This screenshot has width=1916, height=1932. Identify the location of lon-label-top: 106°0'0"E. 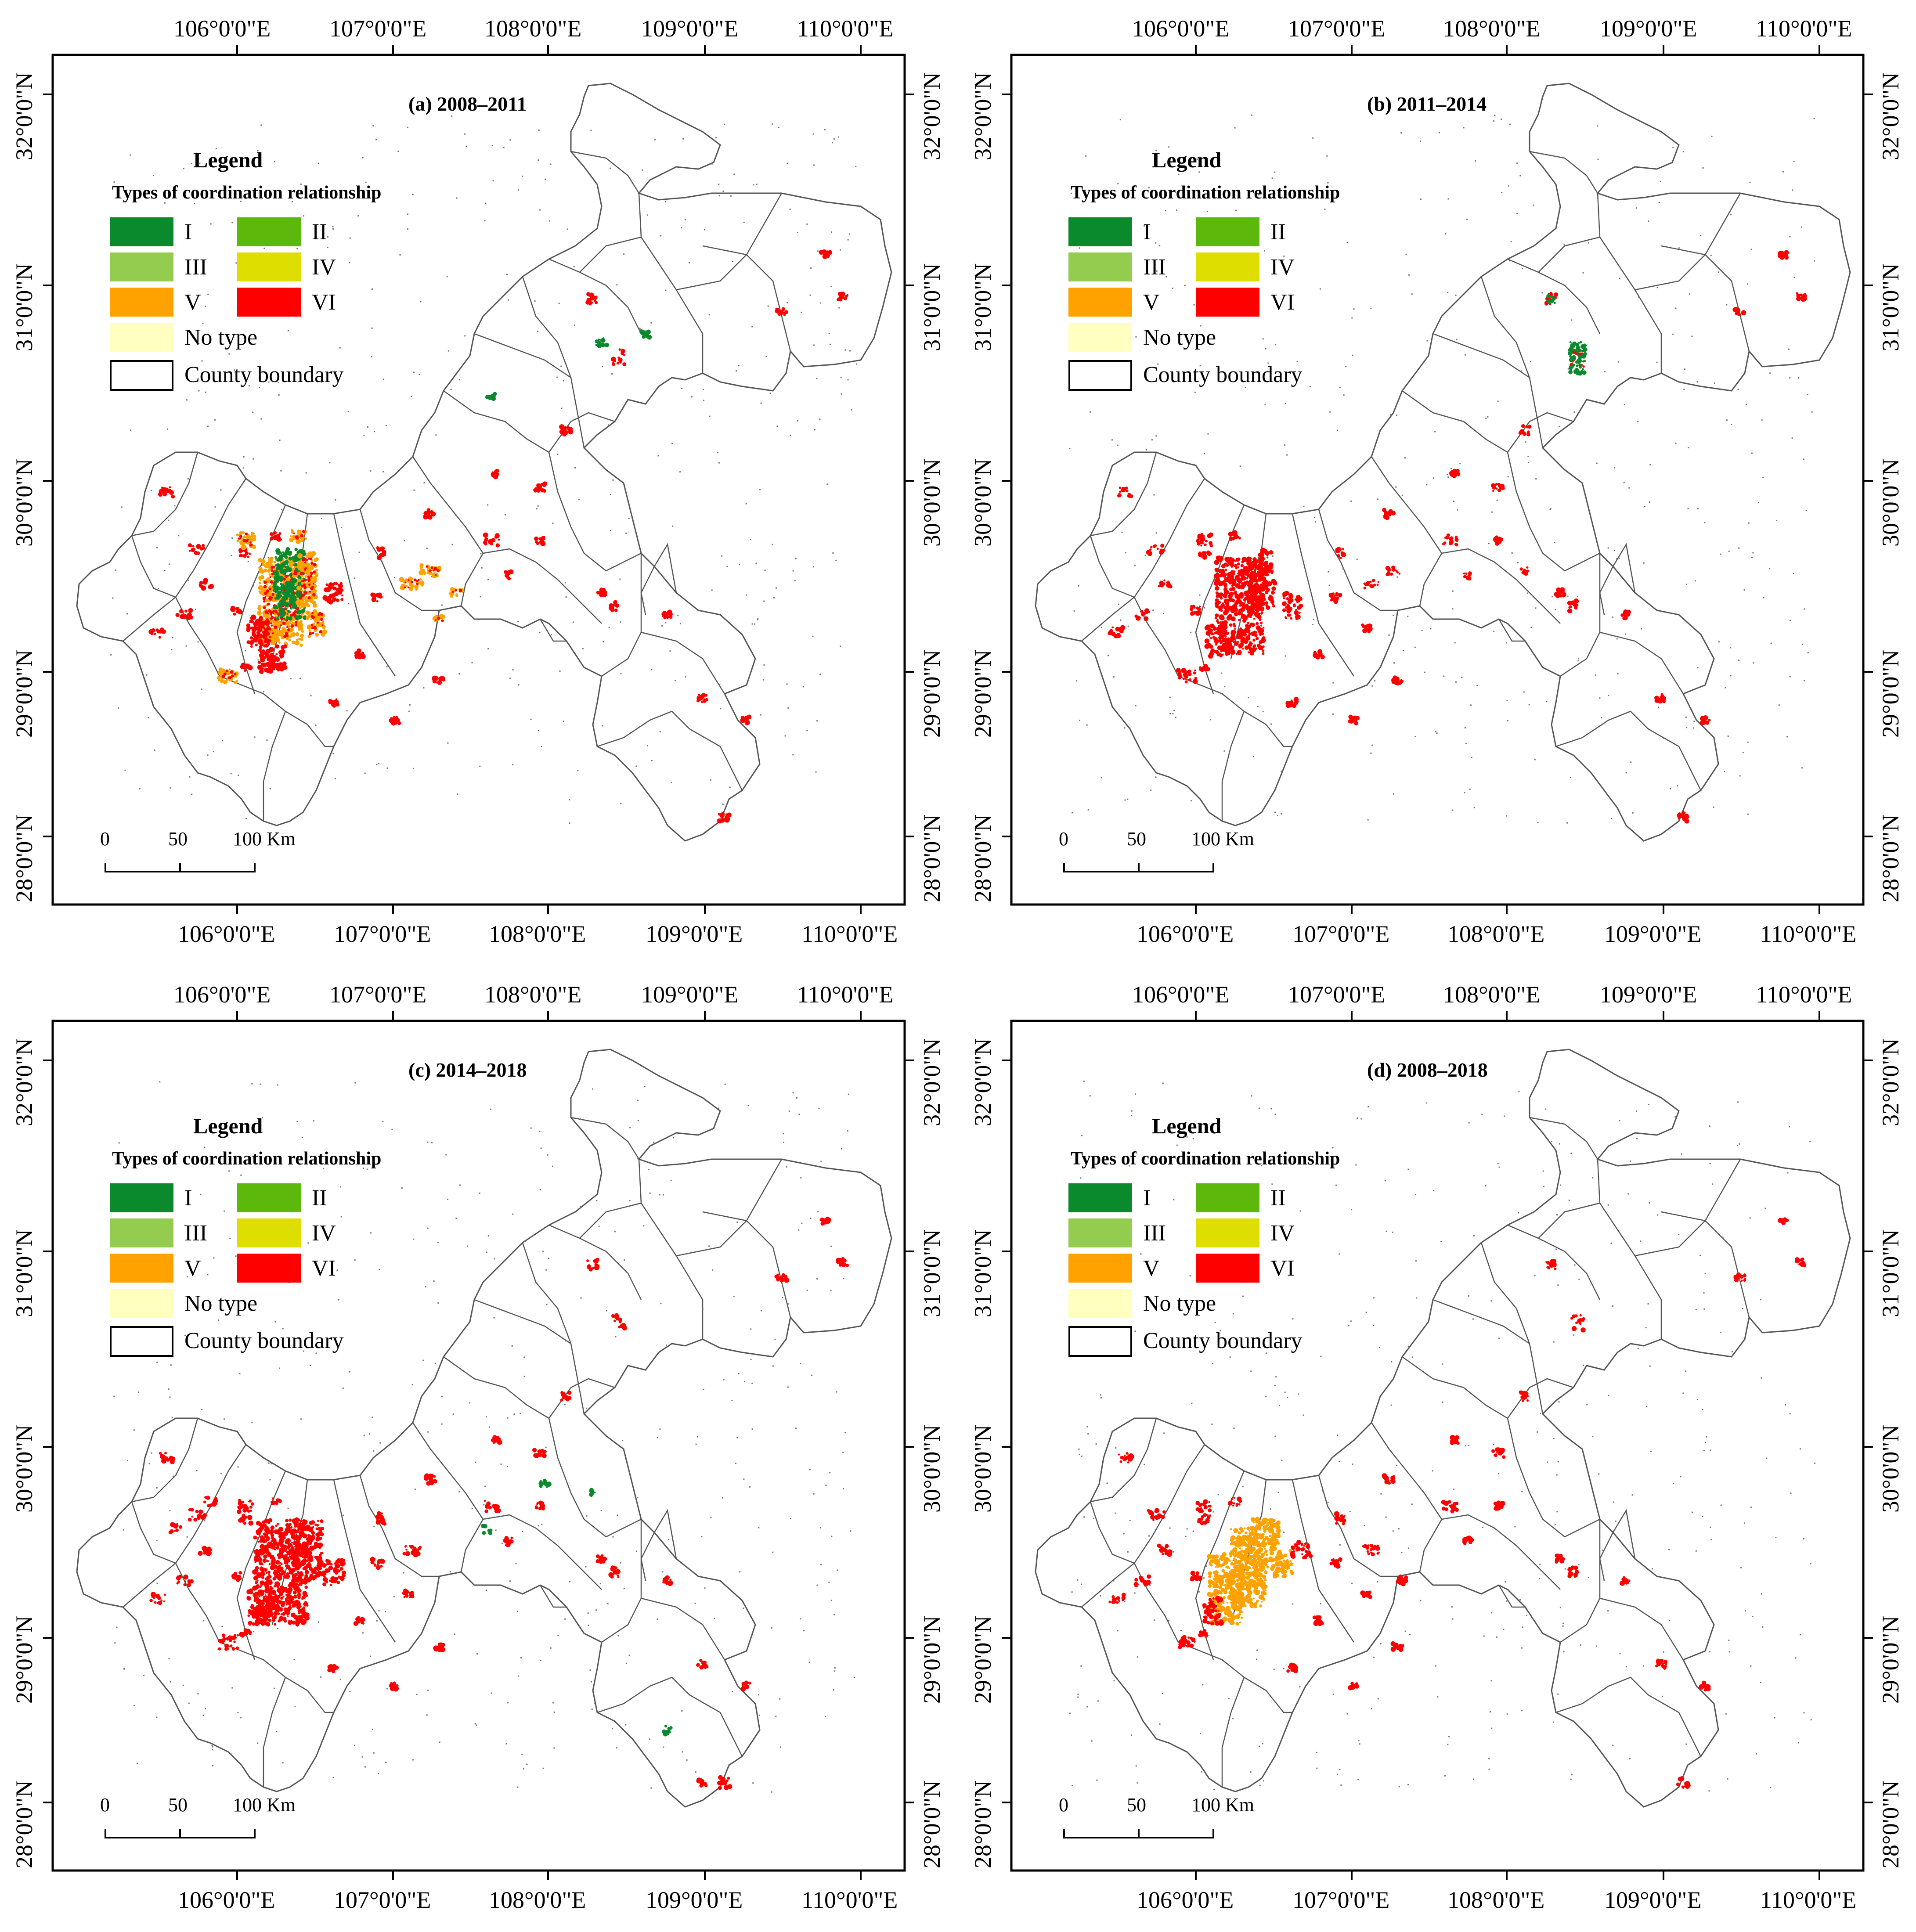
(1180, 994).